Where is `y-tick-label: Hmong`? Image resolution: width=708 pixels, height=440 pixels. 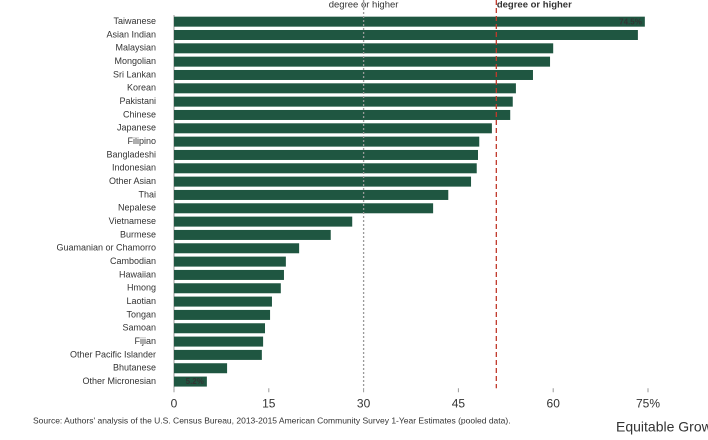
y-tick-label: Hmong is located at coordinates (141, 288).